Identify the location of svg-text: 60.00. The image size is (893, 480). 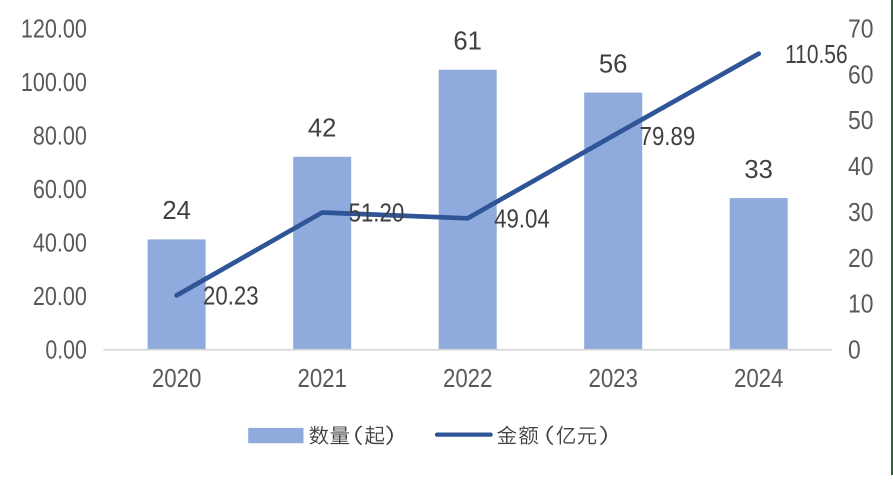
(60, 190).